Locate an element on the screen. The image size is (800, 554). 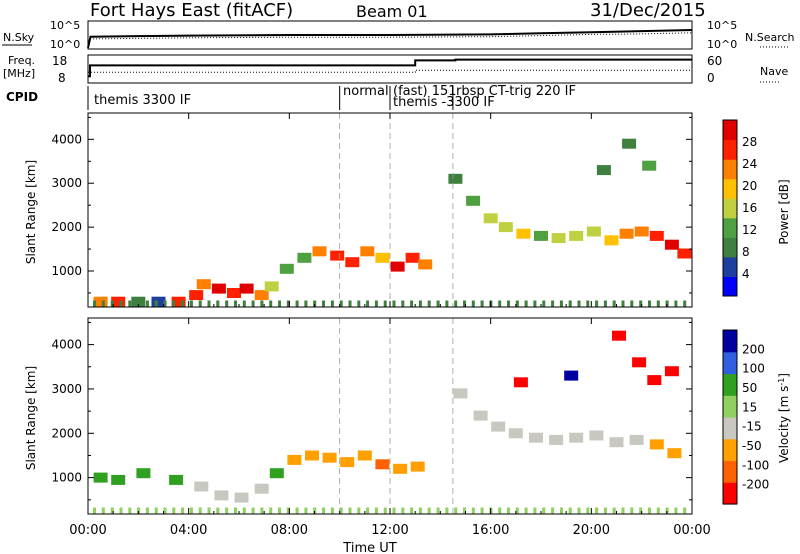
power-cbar-frame is located at coordinates (730, 208).